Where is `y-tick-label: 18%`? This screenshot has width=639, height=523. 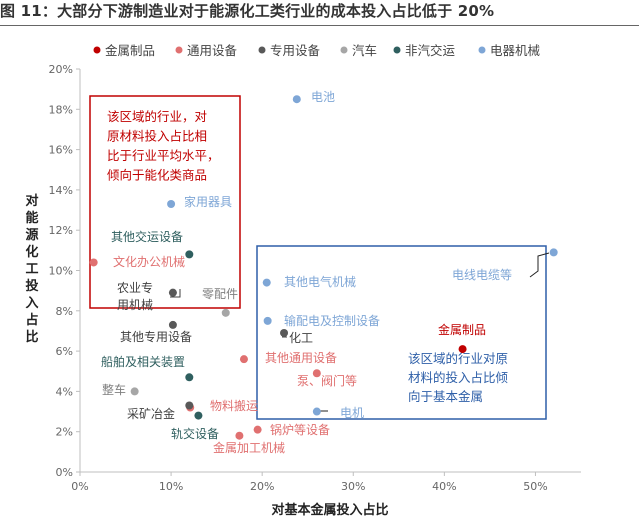 y-tick-label: 18% is located at coordinates (61, 109).